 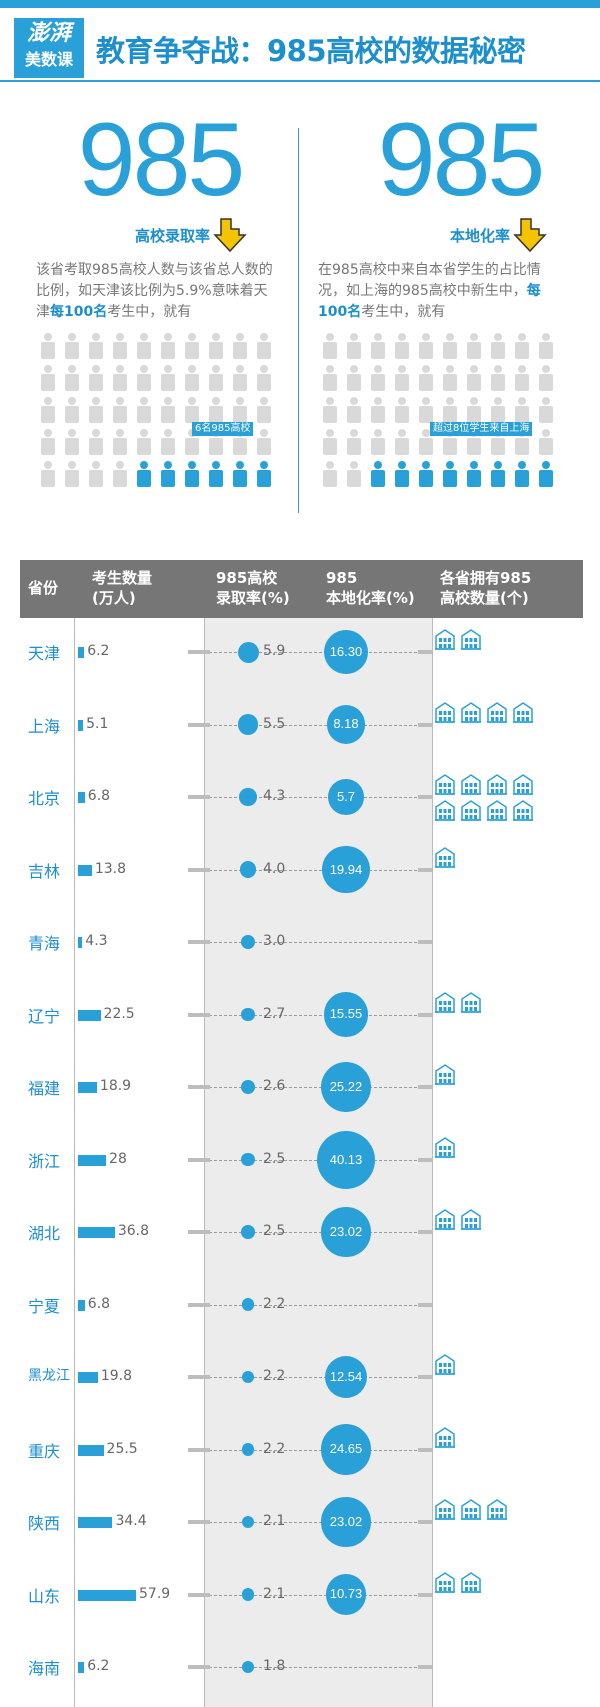 I want to click on examinees-value: 6.2, so click(x=98, y=1666).